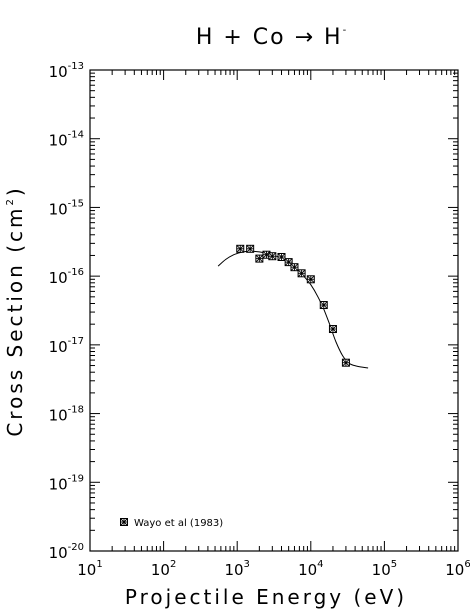 The height and width of the screenshot is (610, 470). I want to click on x-tick-label: 10⁶, so click(457, 569).